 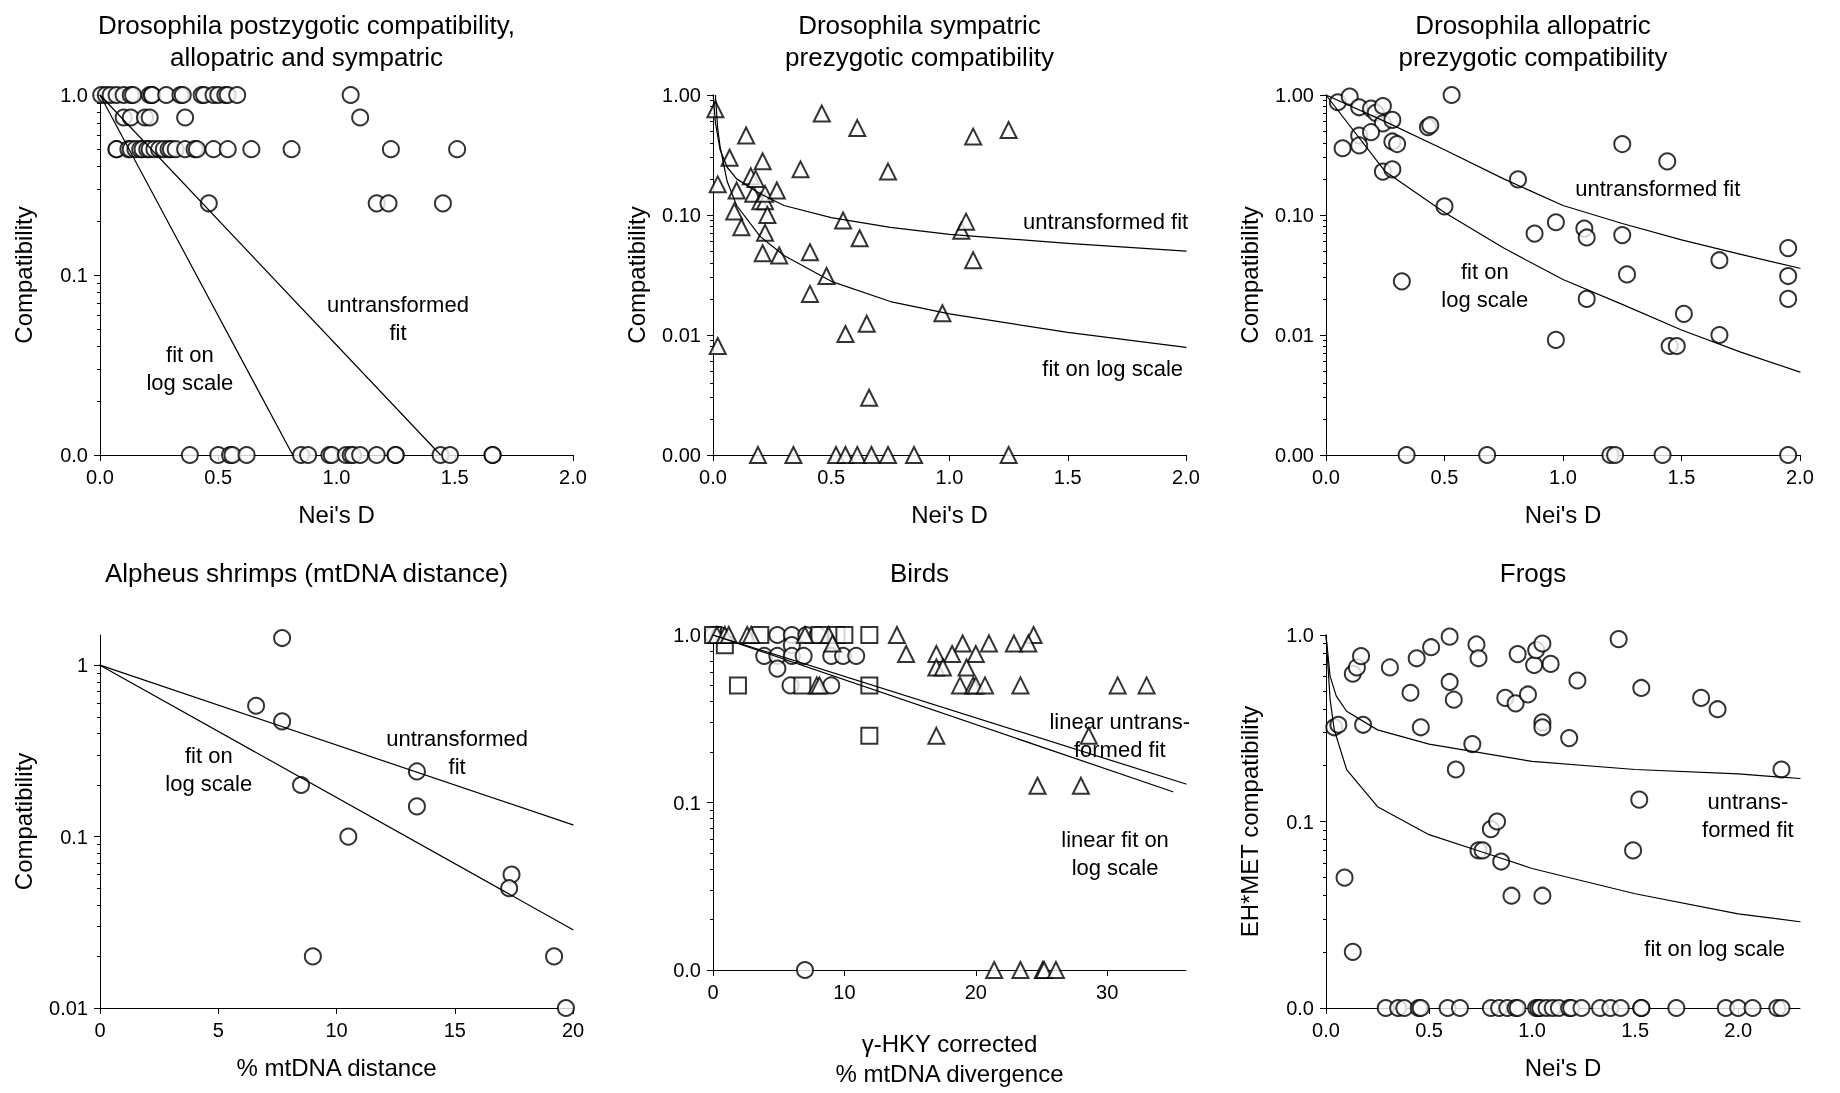 I want to click on x-axis-title: % mtDNA distance, so click(x=336, y=1067).